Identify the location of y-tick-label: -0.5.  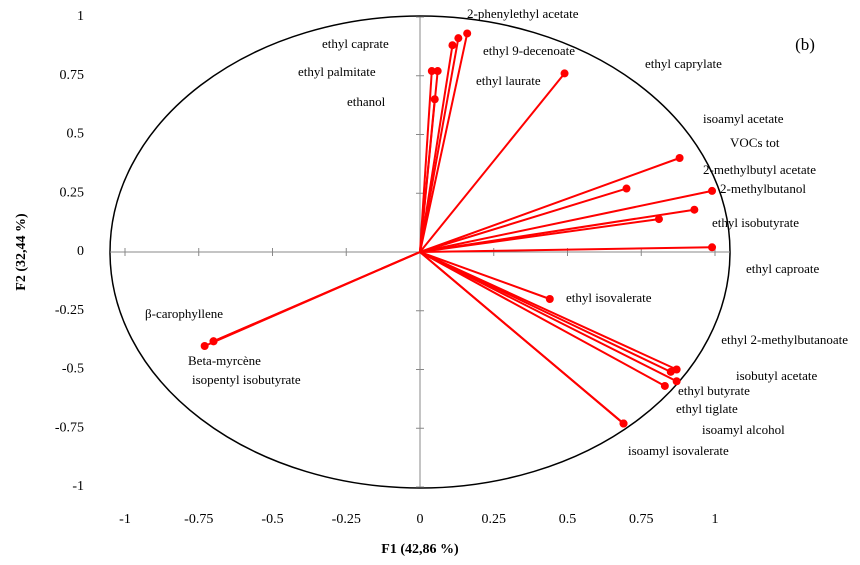
(73, 369).